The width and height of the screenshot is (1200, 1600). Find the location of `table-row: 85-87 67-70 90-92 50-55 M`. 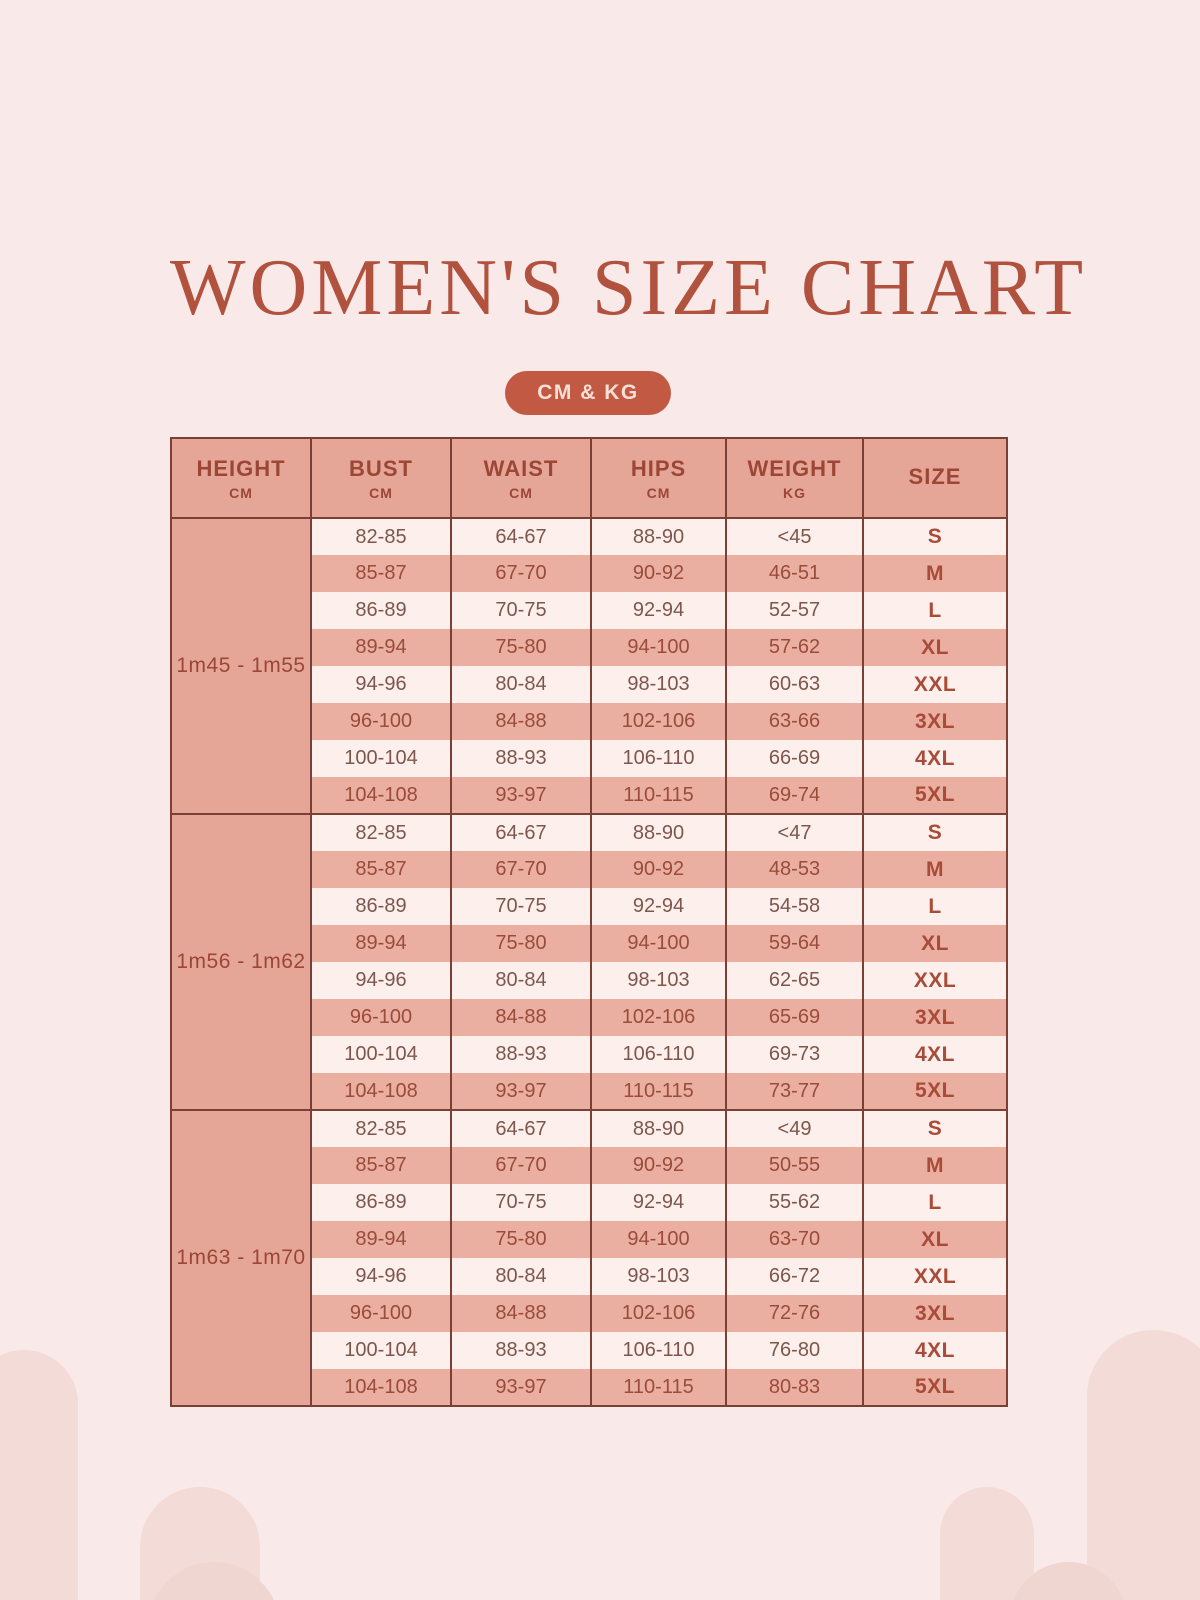

table-row: 85-87 67-70 90-92 50-55 M is located at coordinates (589, 1165).